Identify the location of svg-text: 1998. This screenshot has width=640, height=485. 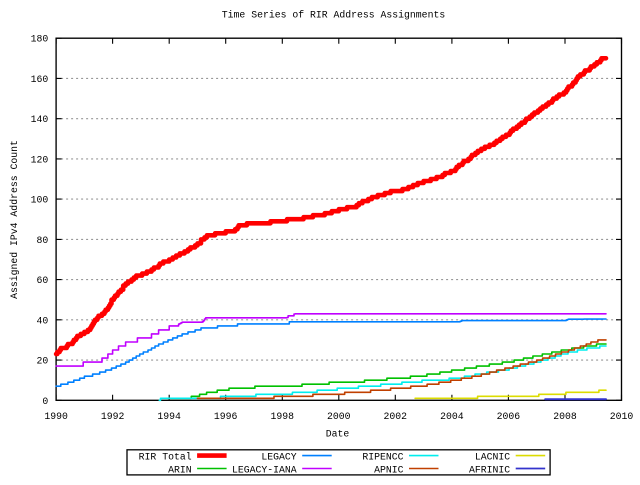
(283, 416).